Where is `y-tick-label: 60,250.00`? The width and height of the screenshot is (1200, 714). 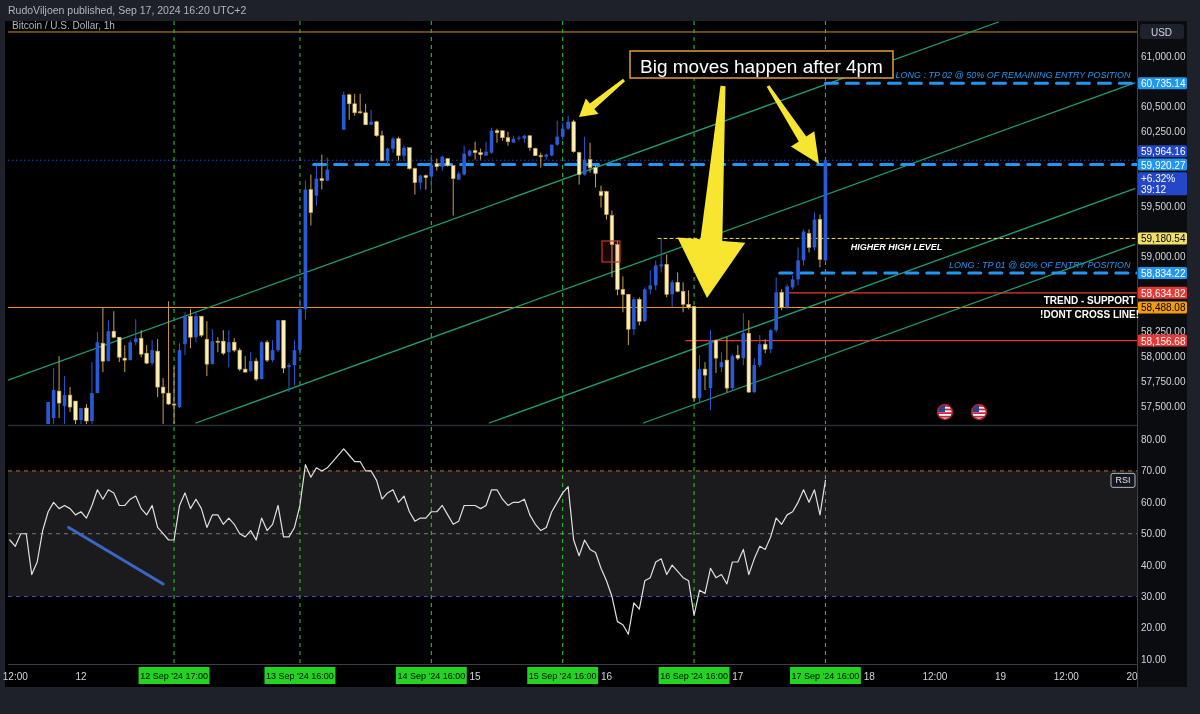
y-tick-label: 60,250.00 is located at coordinates (1163, 132).